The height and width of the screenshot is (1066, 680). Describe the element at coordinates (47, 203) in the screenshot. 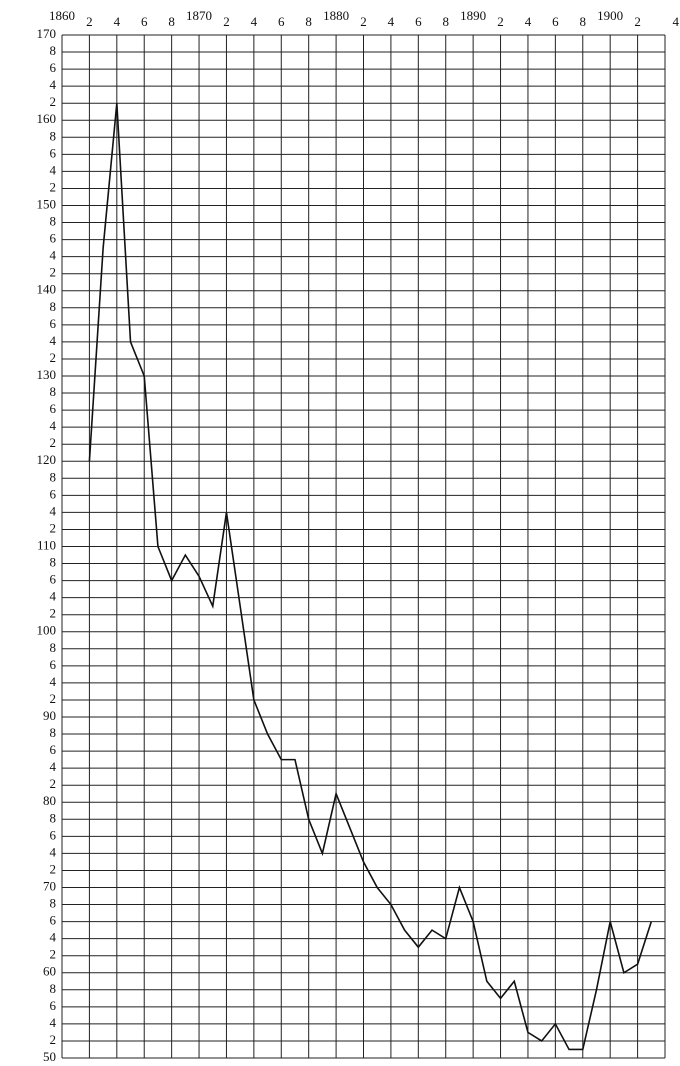

I see `y-tick-label: 150` at that location.